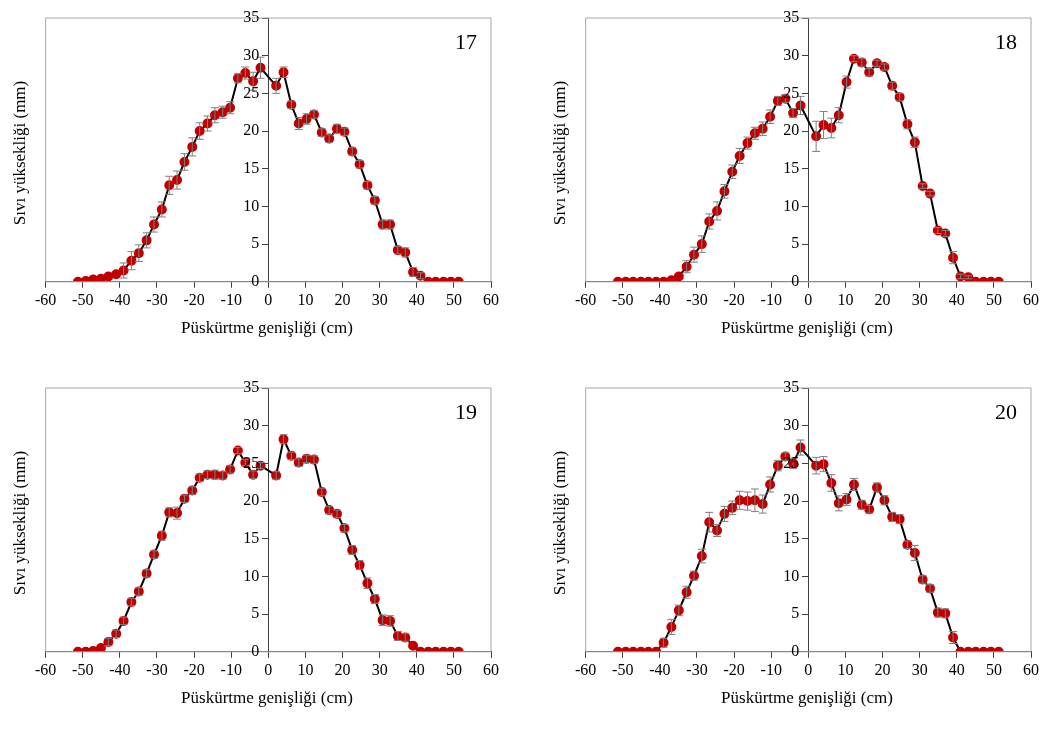  Describe the element at coordinates (466, 411) in the screenshot. I see `annotation: 19` at that location.